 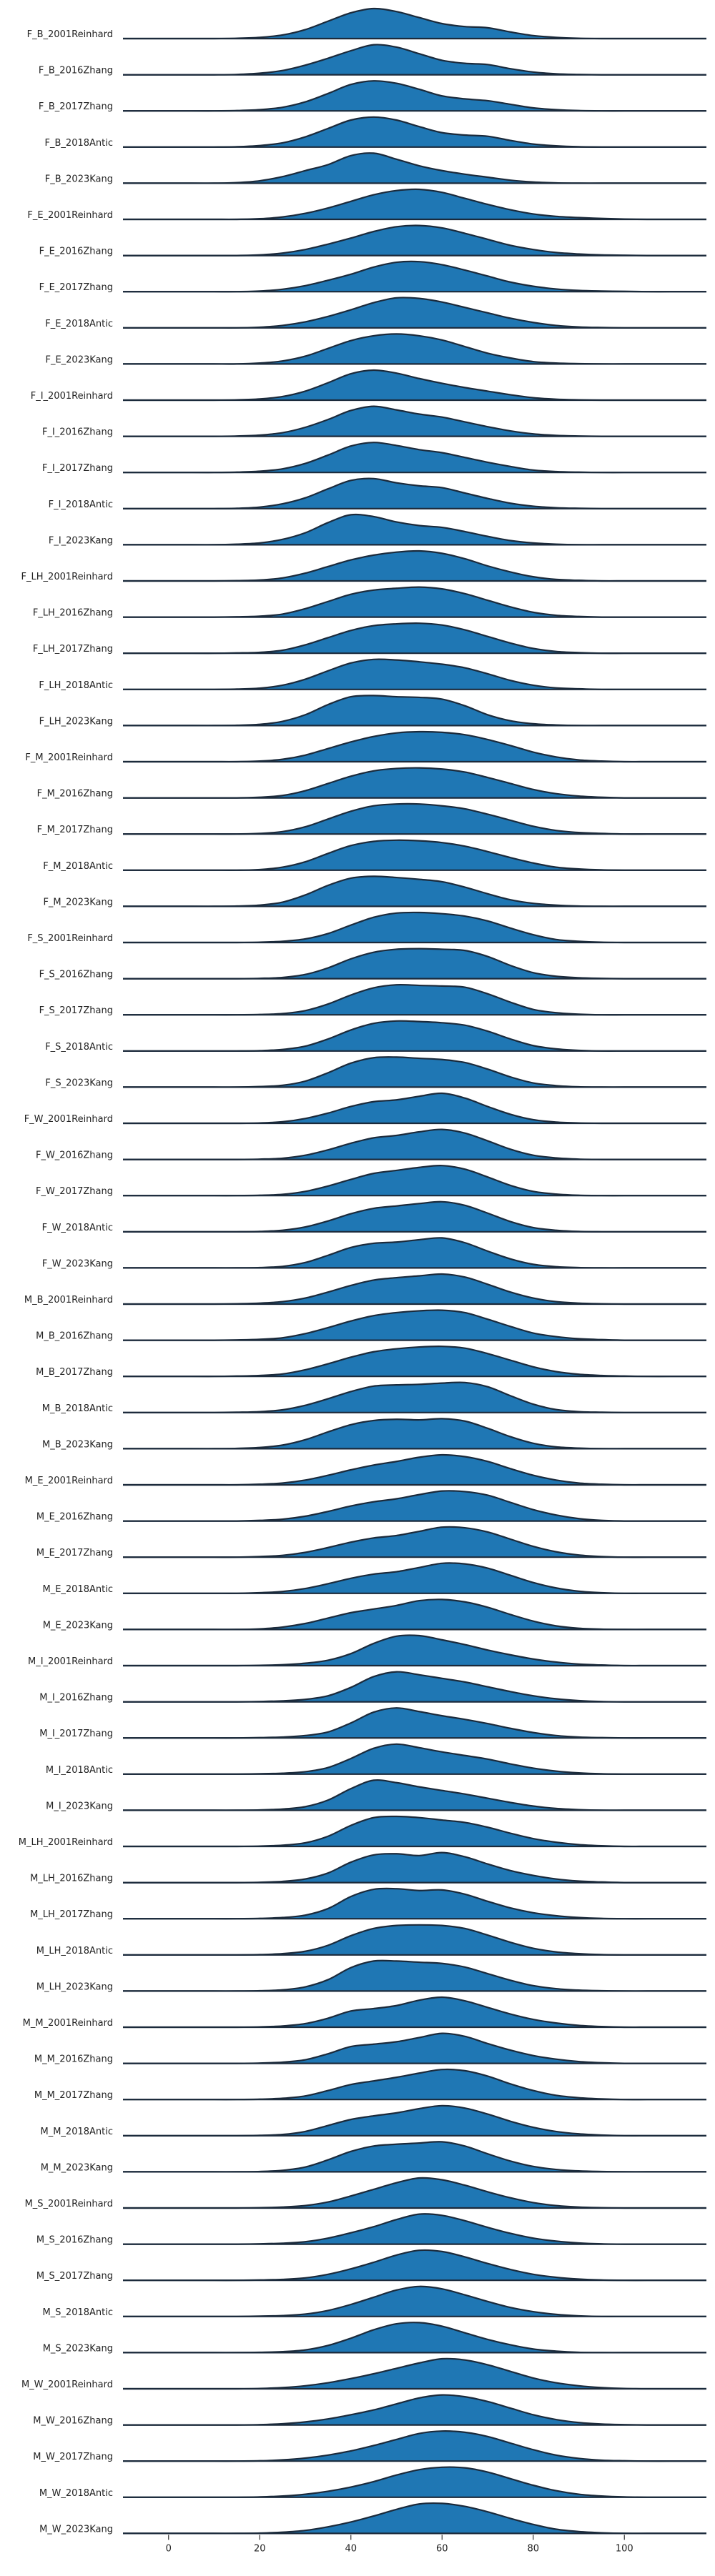 I want to click on ridge-label: M_LH_2016Zhang, so click(x=71, y=1879).